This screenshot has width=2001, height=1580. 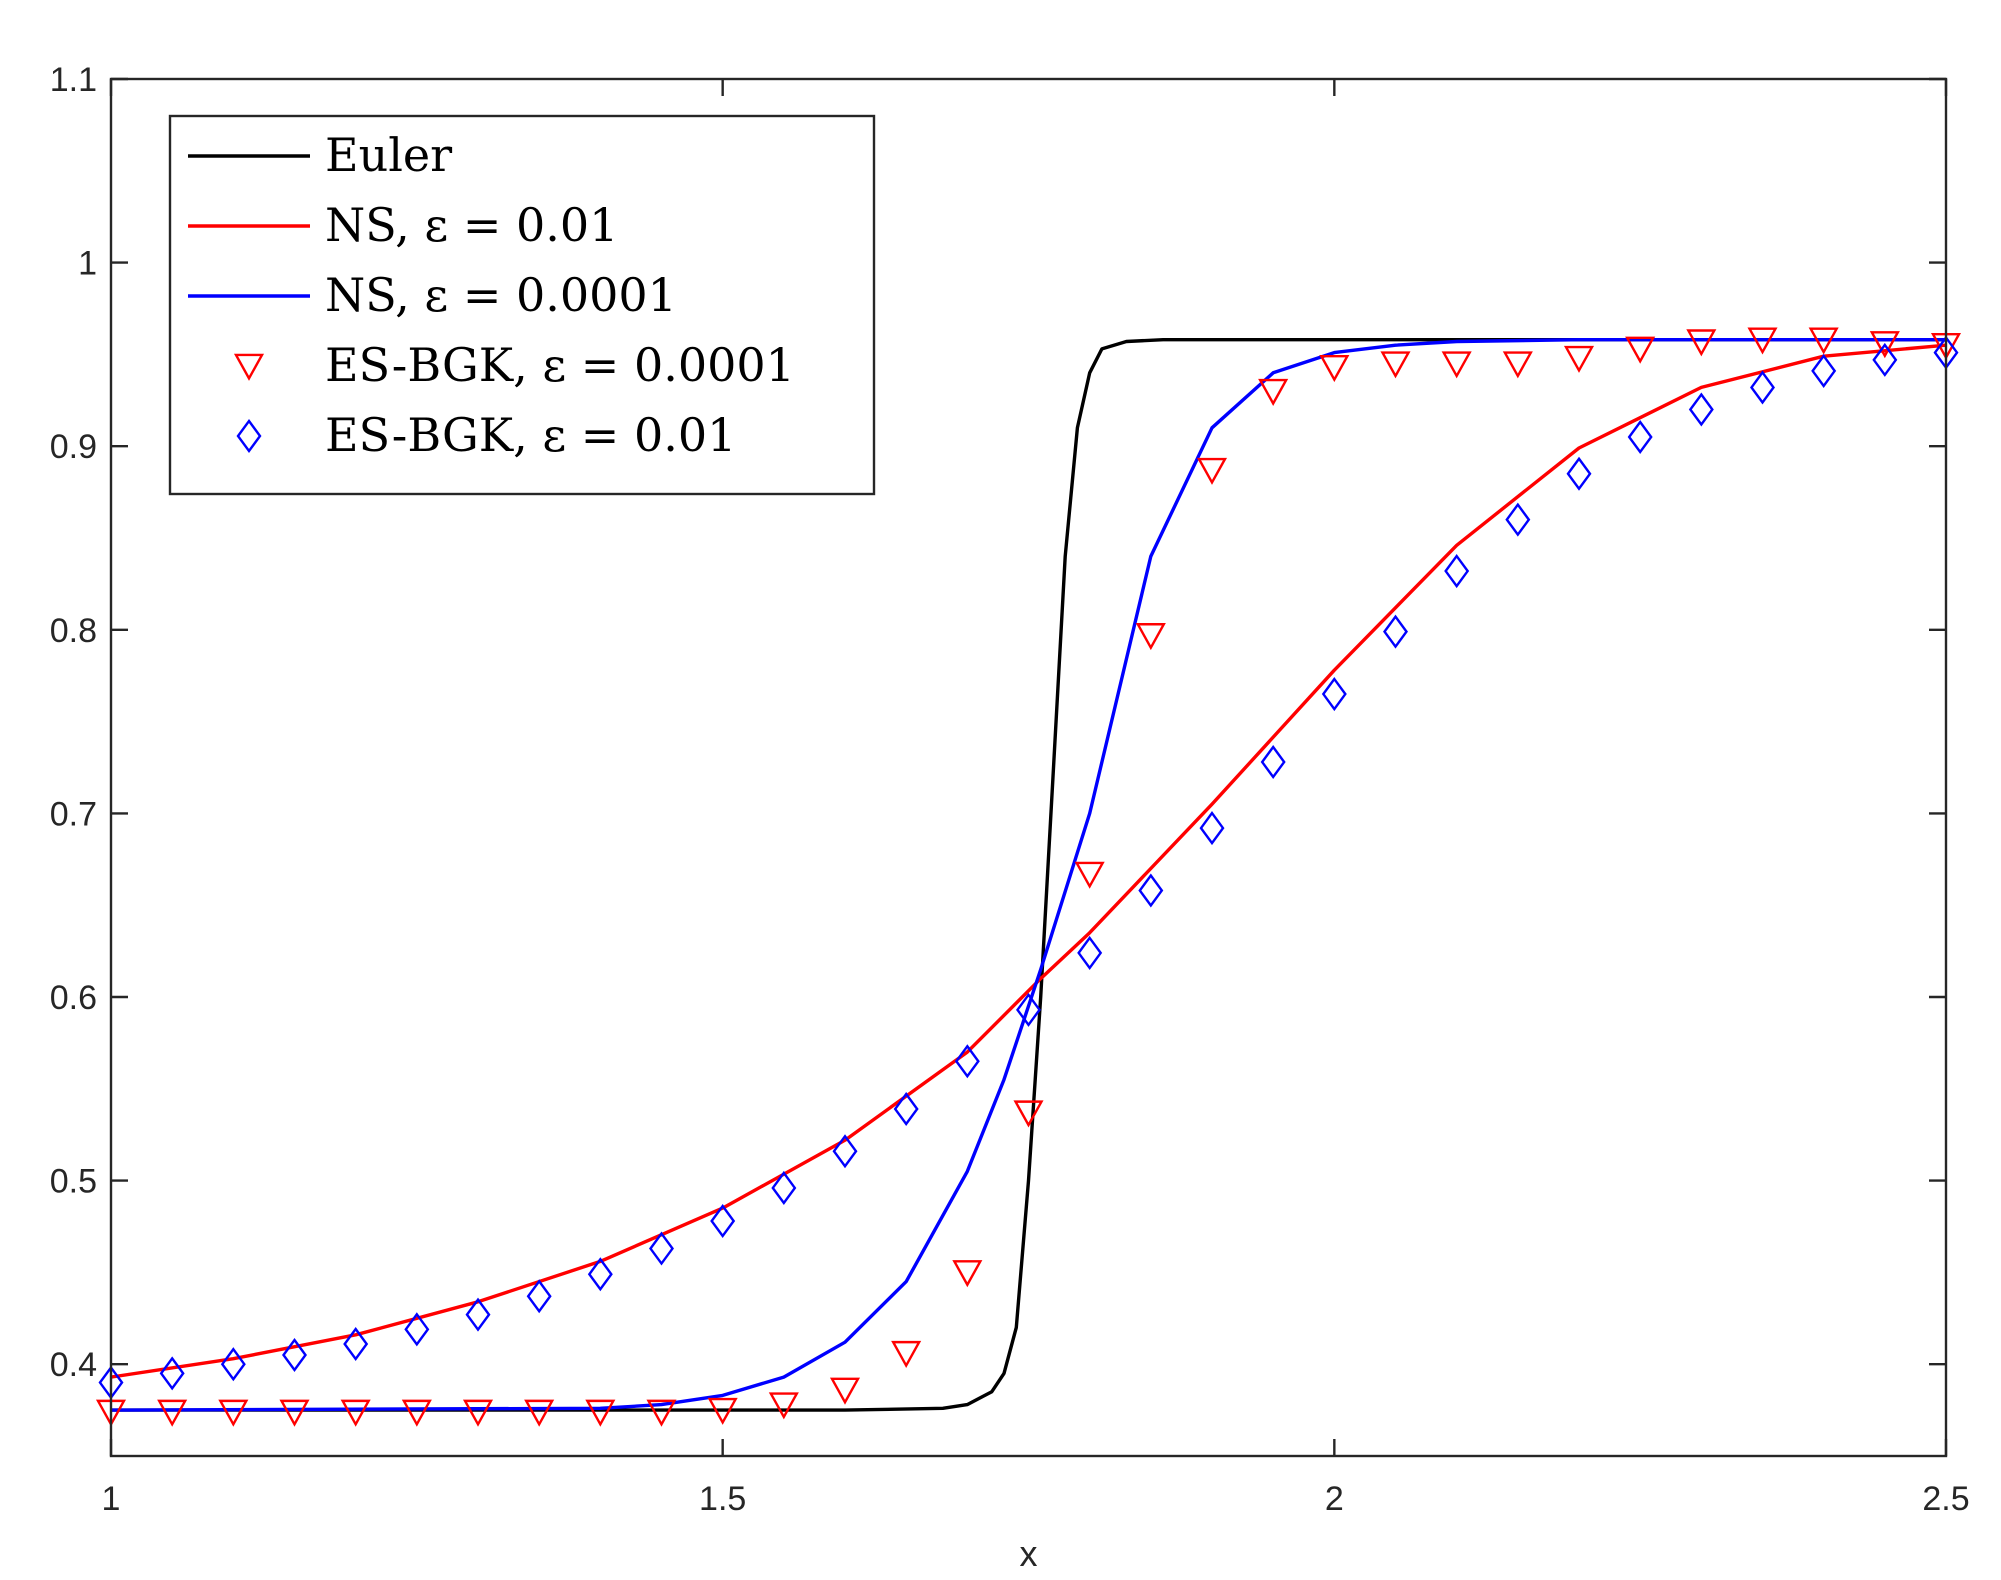 I want to click on legend-label-5: ES-BGK, ε = 0.01, so click(x=530, y=435).